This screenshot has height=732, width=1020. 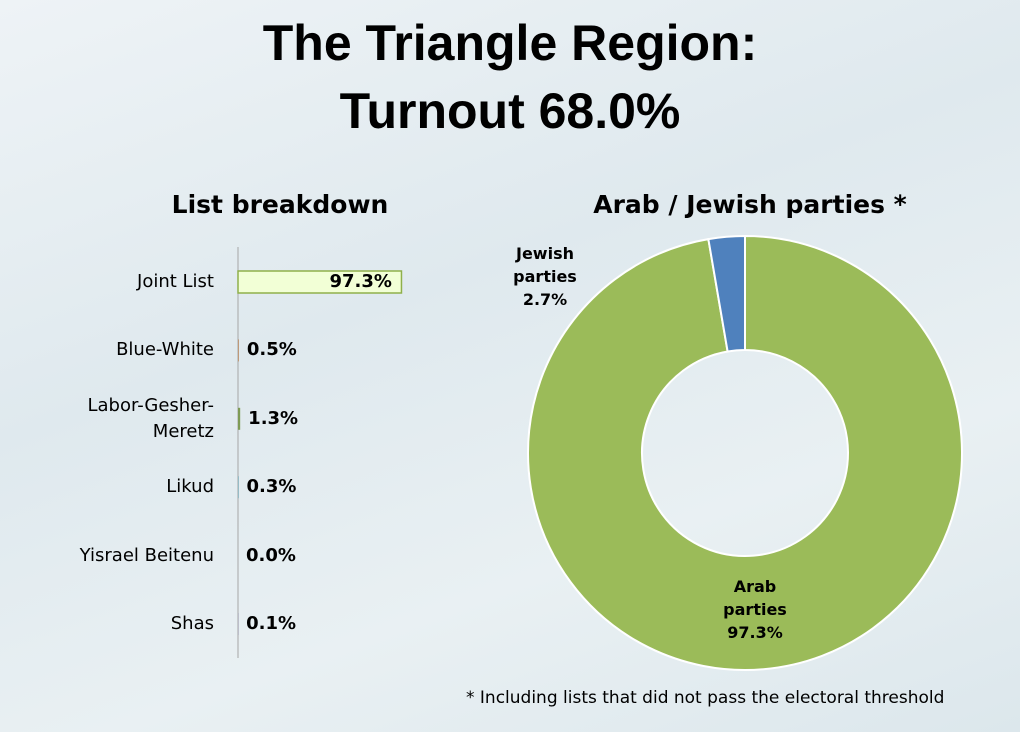 What do you see at coordinates (755, 598) in the screenshot?
I see `slice-label: Arab parties` at bounding box center [755, 598].